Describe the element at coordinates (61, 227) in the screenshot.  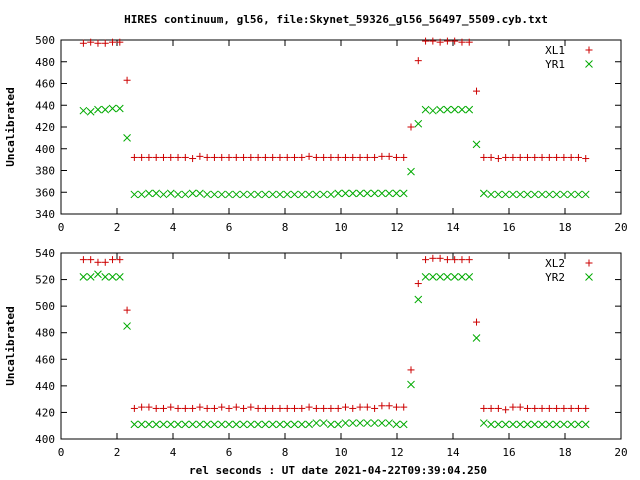
I see `top-x-tick-label: 0` at that location.